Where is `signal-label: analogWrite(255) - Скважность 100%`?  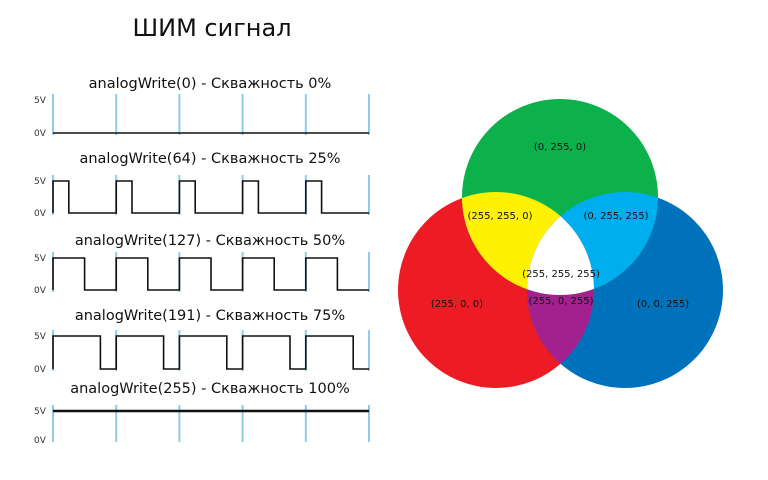
signal-label: analogWrite(255) - Скважность 100% is located at coordinates (210, 389).